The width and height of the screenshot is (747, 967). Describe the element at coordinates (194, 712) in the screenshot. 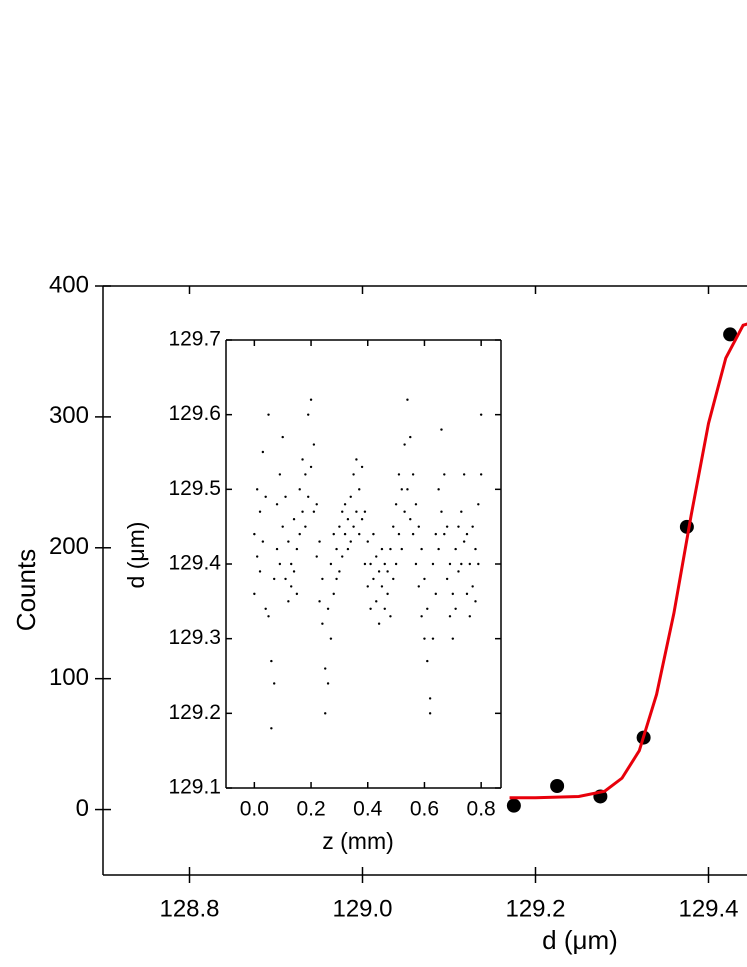

I see `y-tick-label: 129.2` at that location.